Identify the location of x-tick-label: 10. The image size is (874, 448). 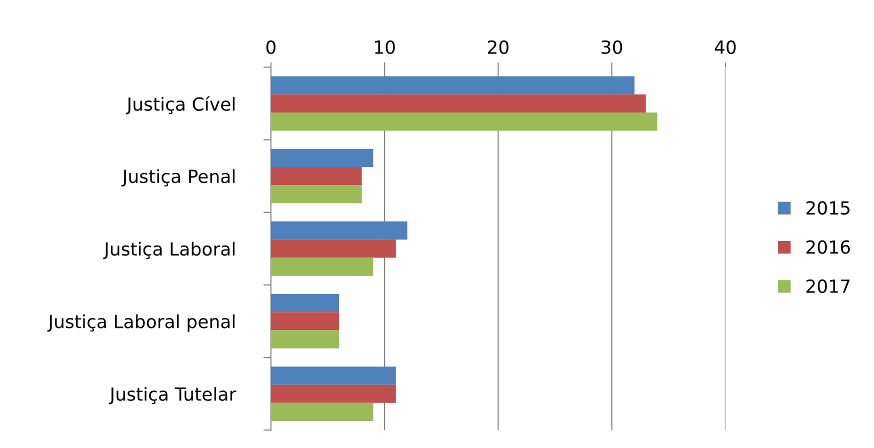
(385, 47).